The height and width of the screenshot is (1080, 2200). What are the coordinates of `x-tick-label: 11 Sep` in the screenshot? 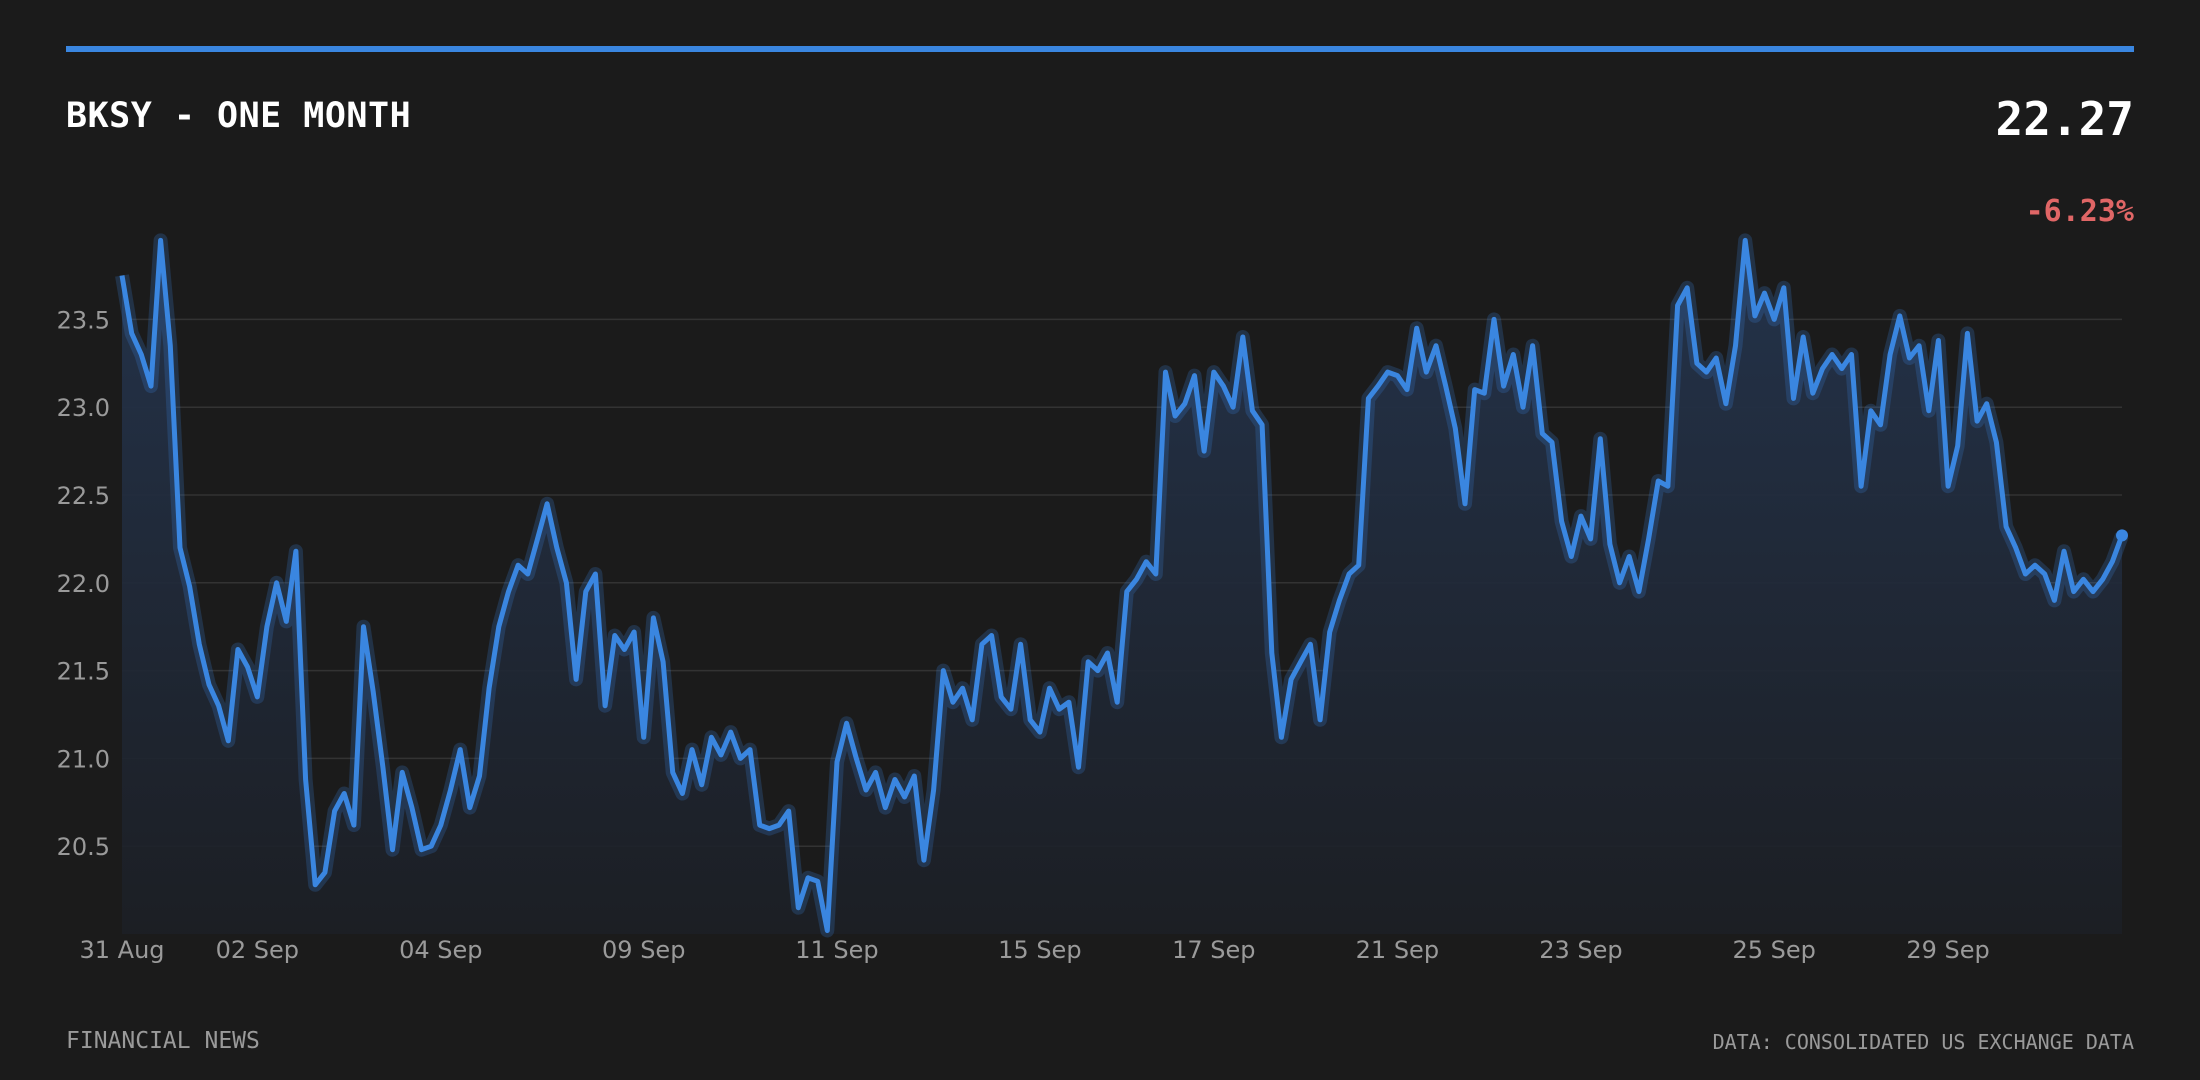 It's located at (836, 950).